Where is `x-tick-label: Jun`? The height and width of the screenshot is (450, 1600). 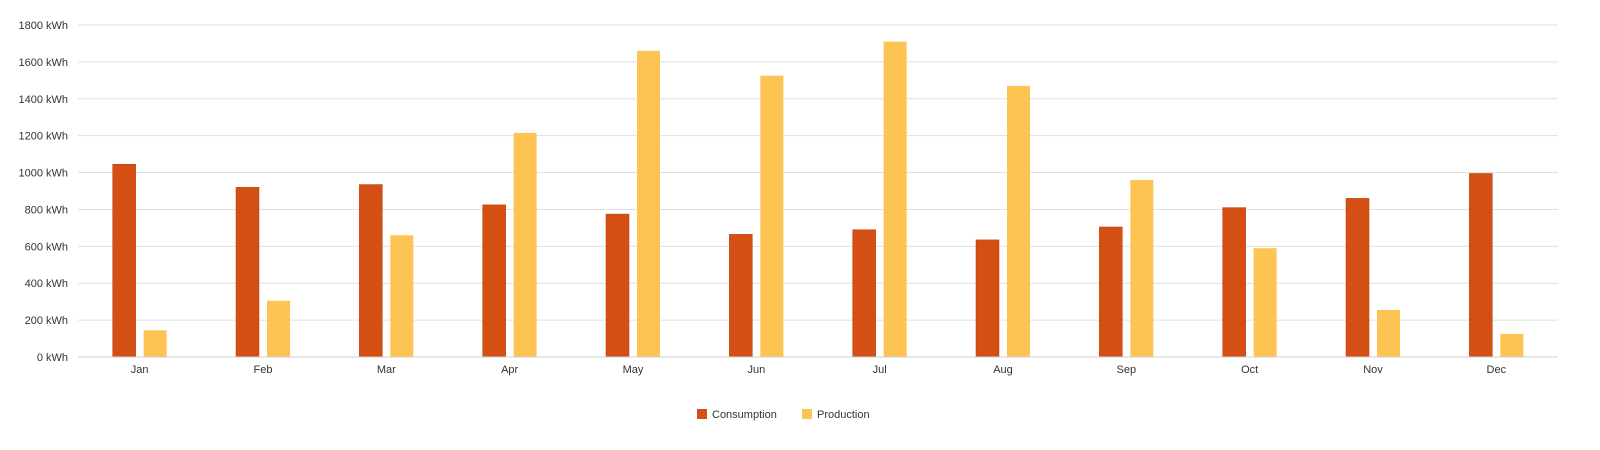 x-tick-label: Jun is located at coordinates (756, 370).